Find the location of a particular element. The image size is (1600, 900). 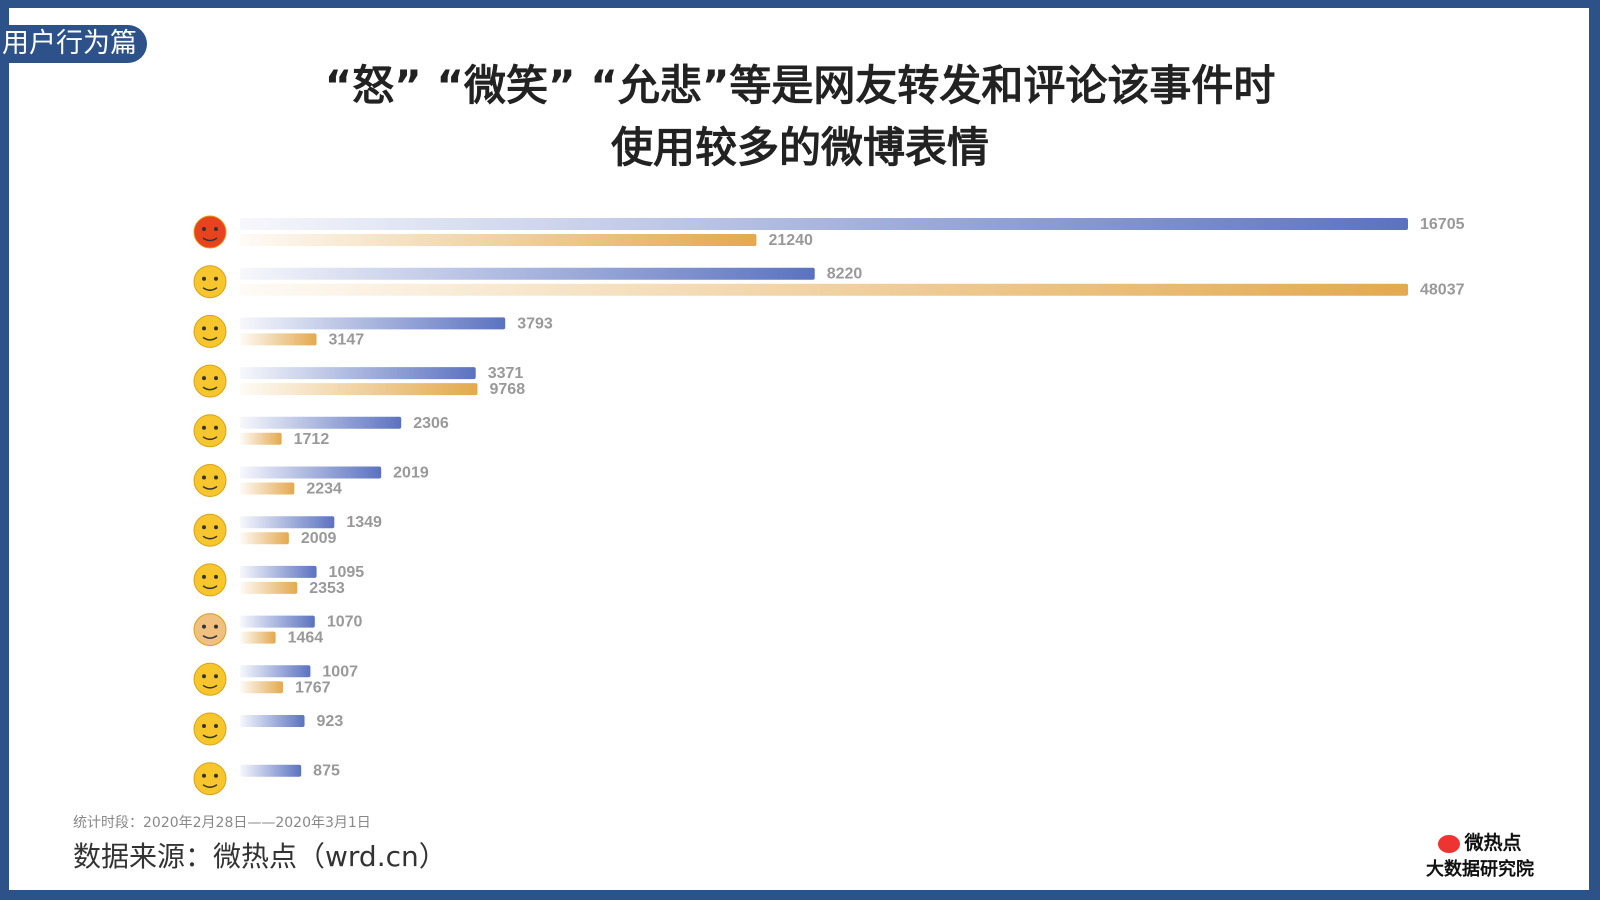

period-note: 统计时段：2020年2月28日——2020年3月1日 is located at coordinates (222, 823).